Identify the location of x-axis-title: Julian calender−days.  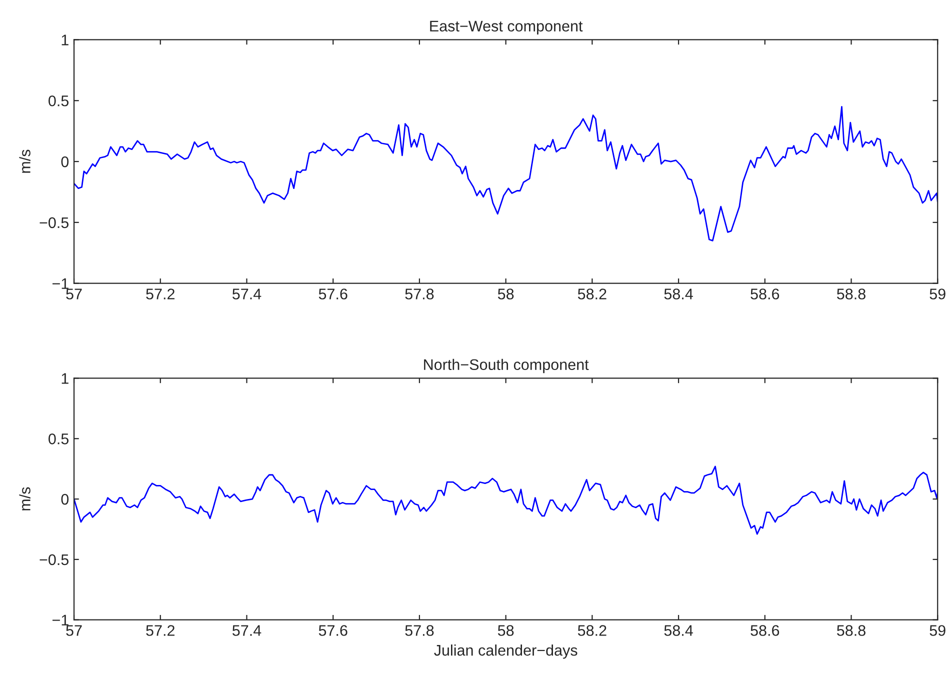
(506, 651).